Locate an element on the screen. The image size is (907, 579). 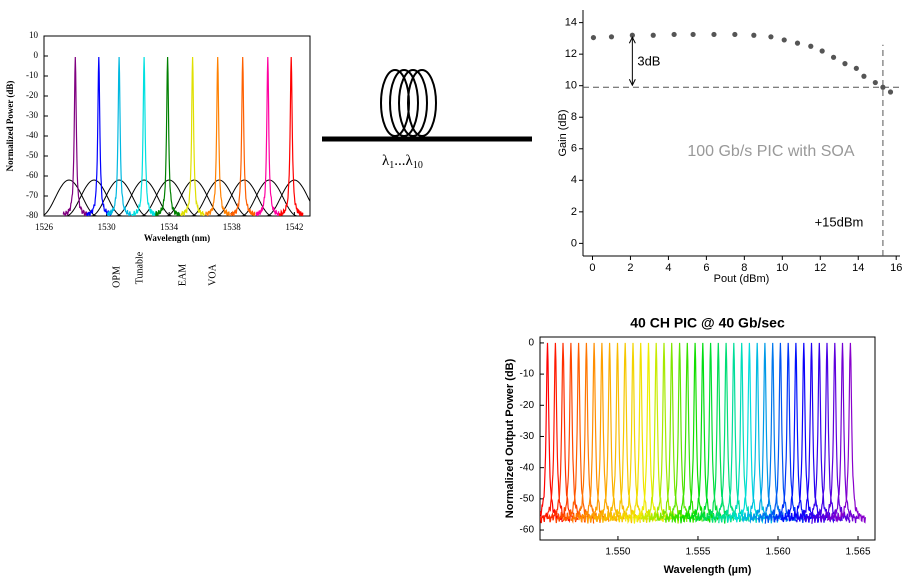
chart-title: 40 CH PIC @ 40 Gb/sec is located at coordinates (707, 323).